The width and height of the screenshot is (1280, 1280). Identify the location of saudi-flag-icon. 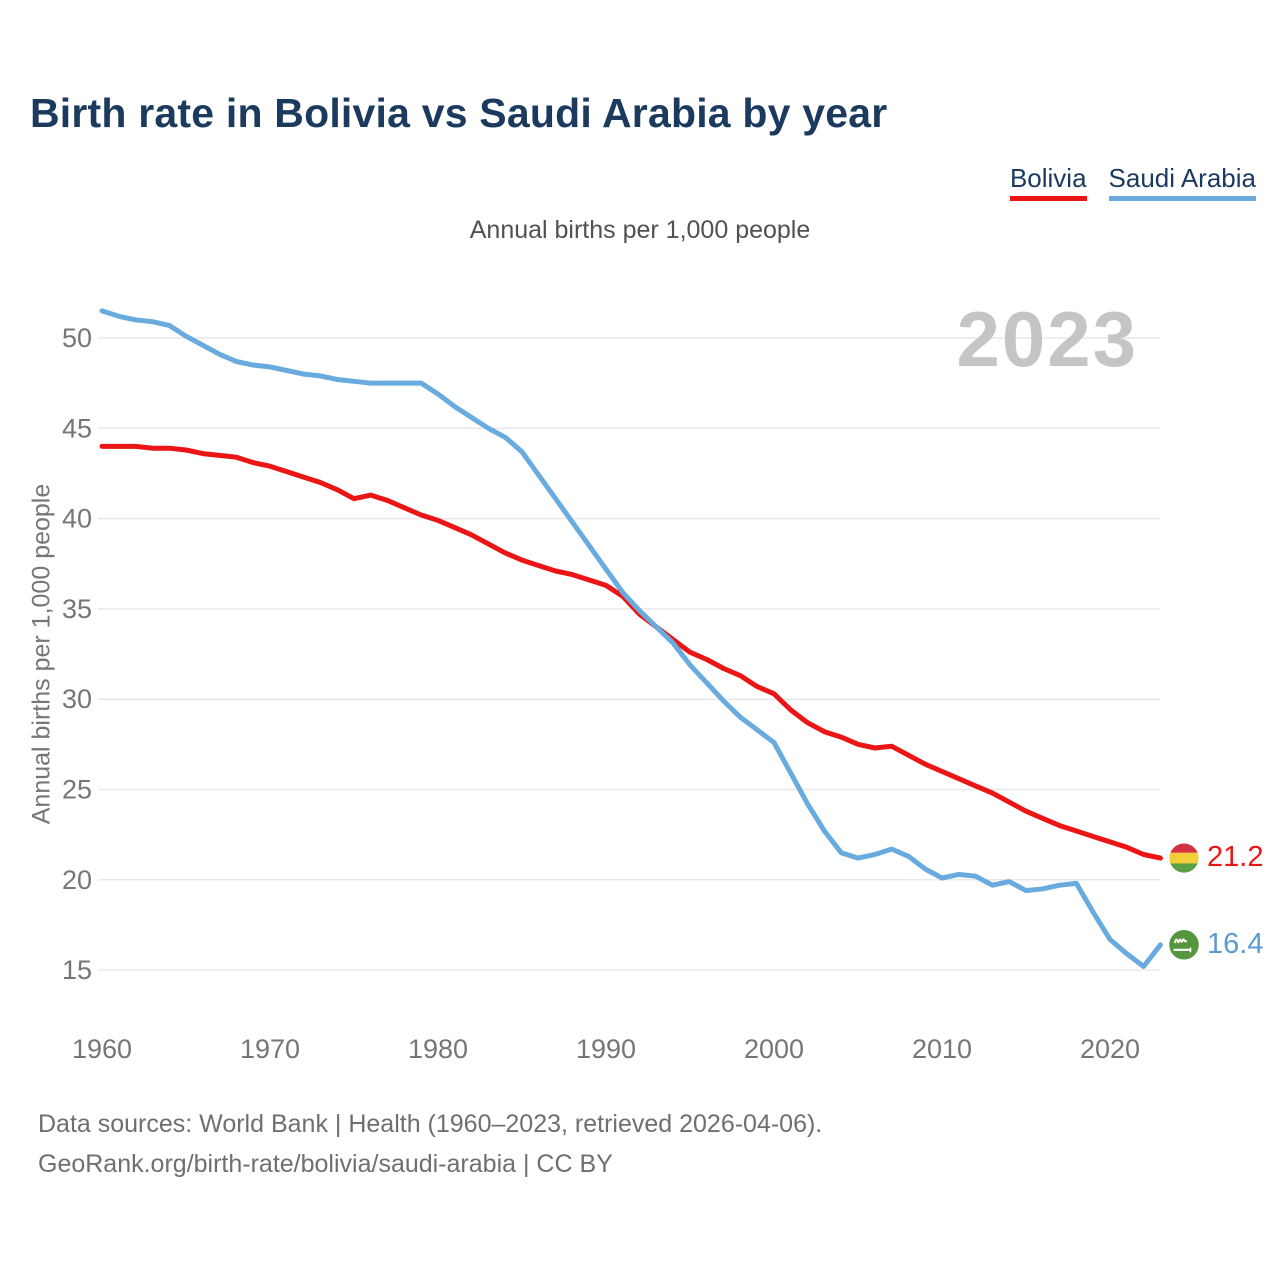
(1184, 945).